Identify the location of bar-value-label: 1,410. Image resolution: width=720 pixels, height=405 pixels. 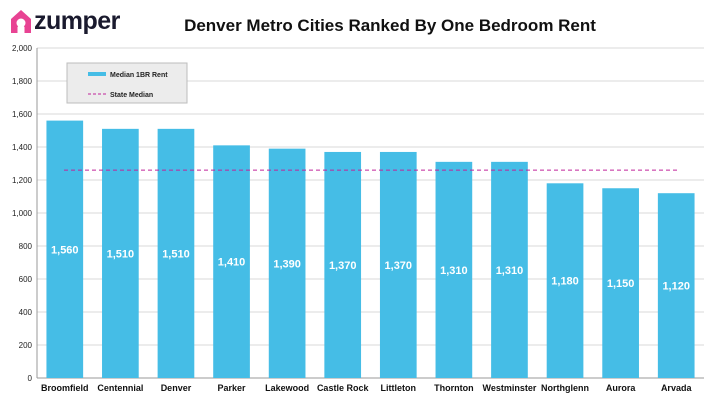
(232, 263).